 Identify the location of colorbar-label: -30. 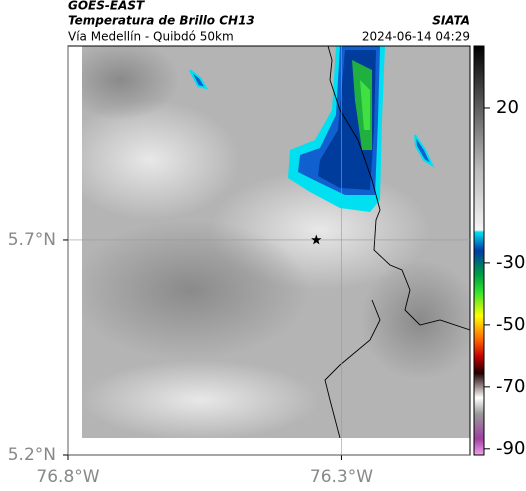
(510, 262).